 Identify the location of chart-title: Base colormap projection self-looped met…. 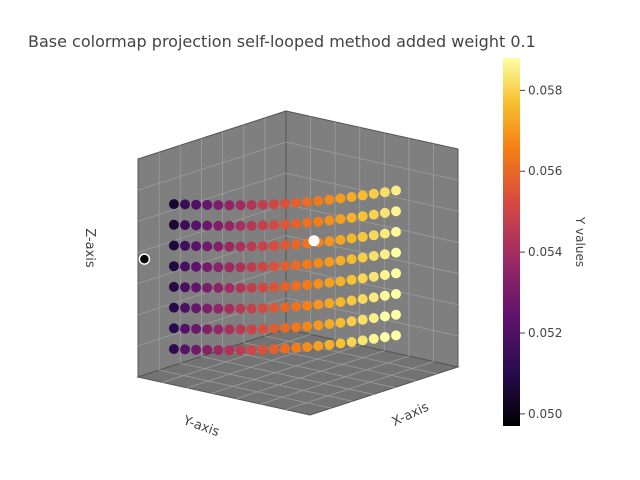
(282, 41).